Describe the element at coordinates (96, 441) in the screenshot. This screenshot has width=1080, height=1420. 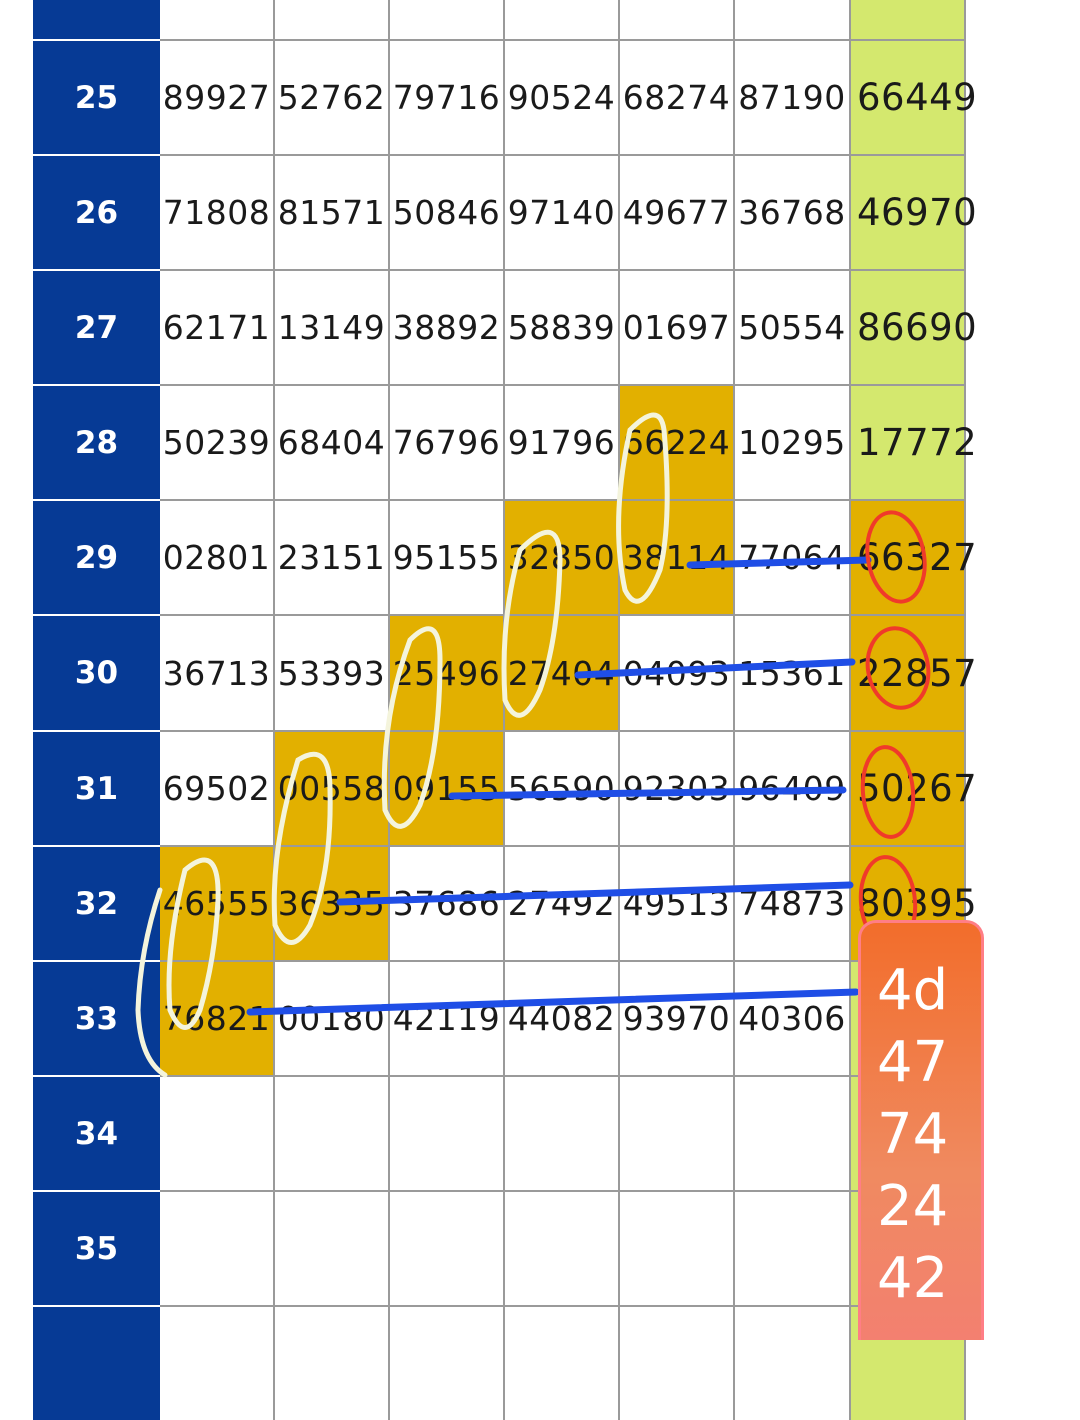
I see `row-number: 28` at that location.